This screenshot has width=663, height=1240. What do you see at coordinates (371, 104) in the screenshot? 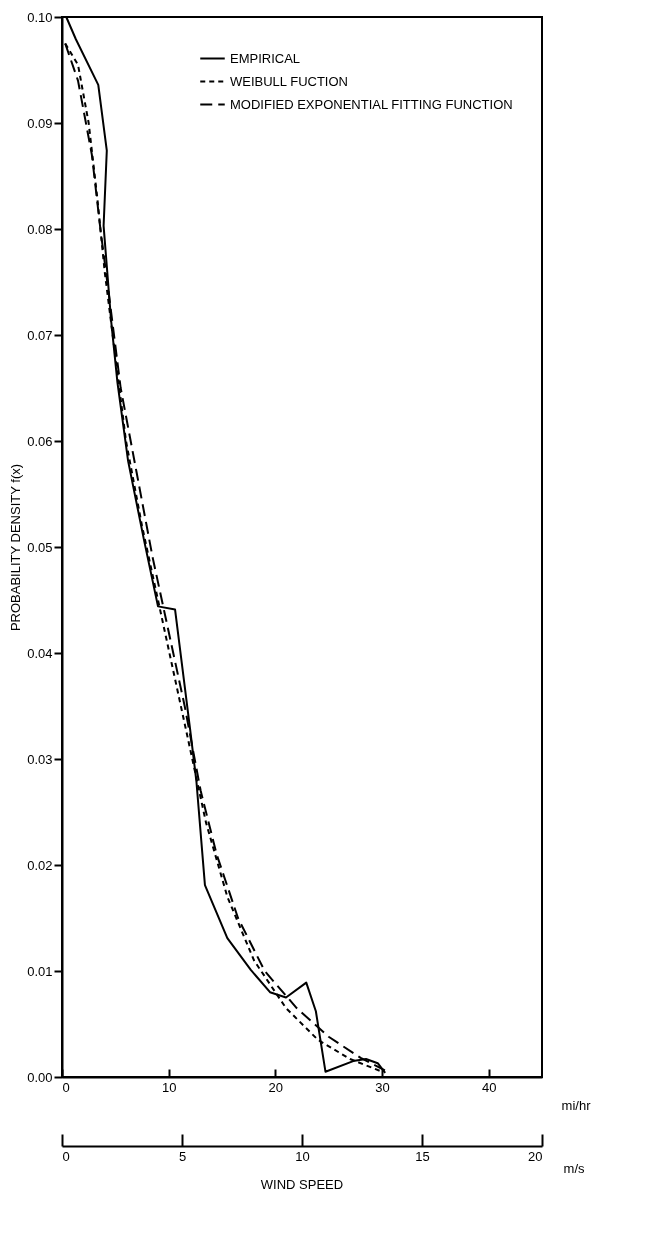
I see `legend-label: MODIFIED EXPONENTIAL FITTING FUNCTION` at bounding box center [371, 104].